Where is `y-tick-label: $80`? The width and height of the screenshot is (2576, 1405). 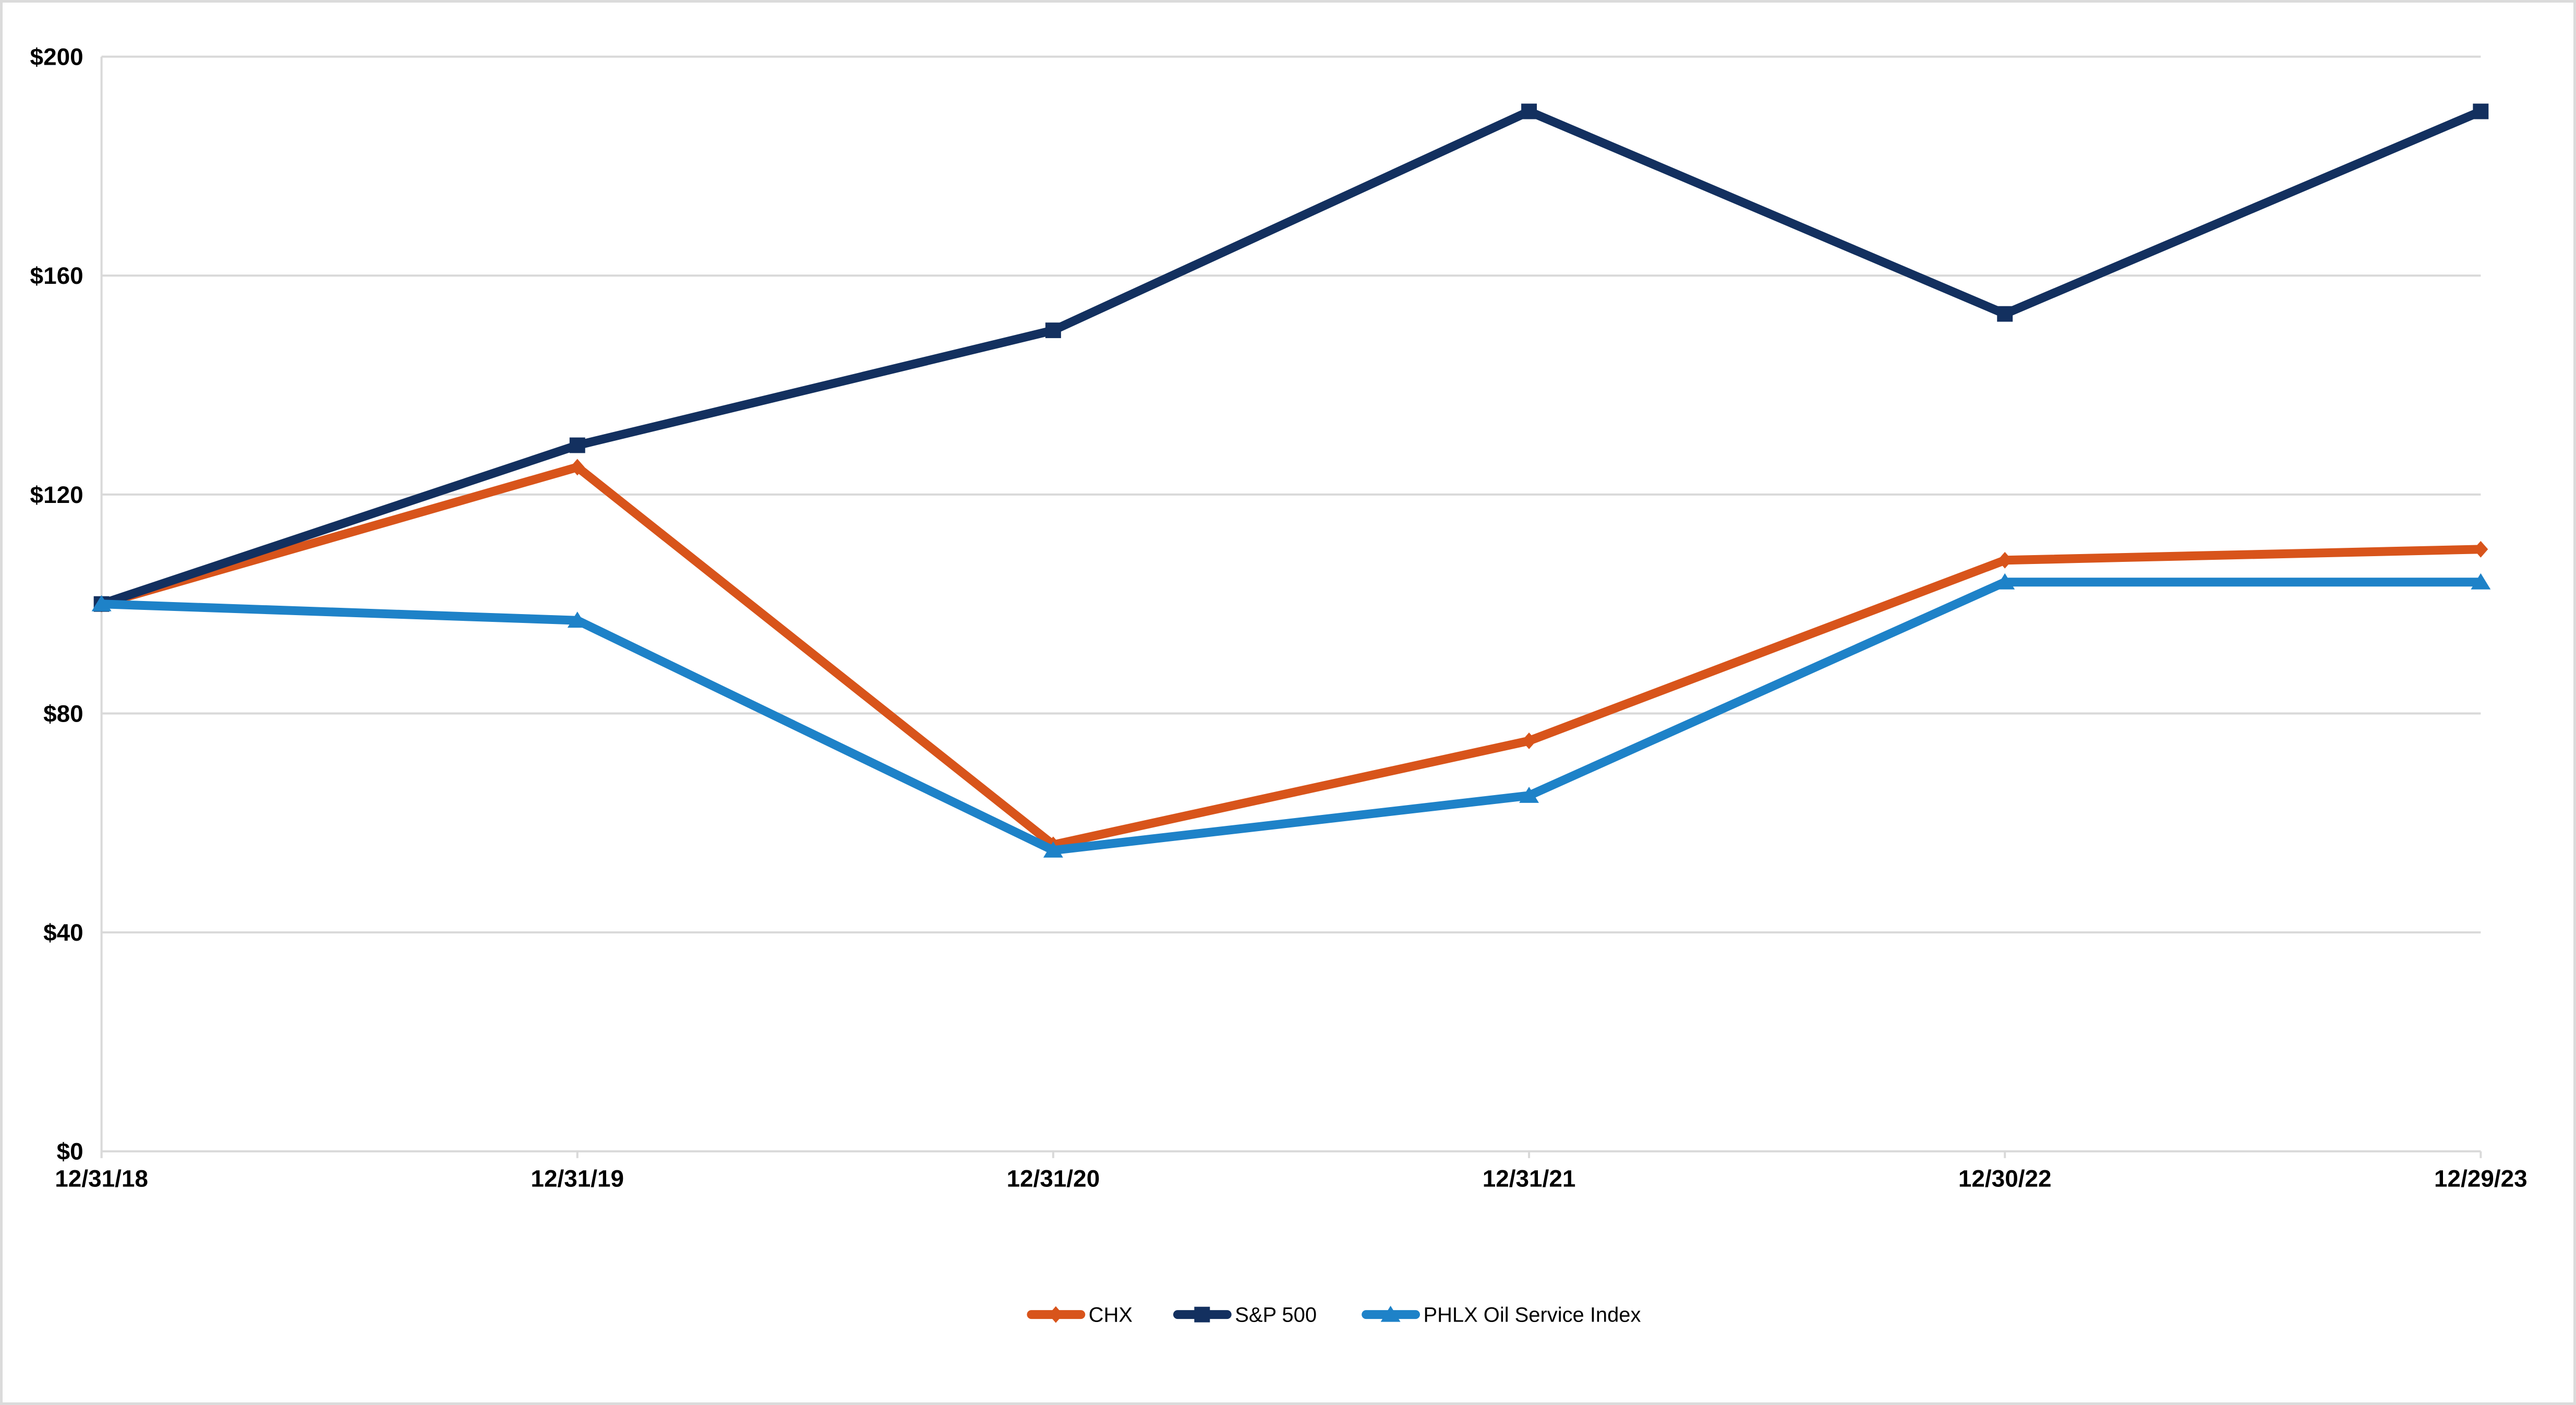 y-tick-label: $80 is located at coordinates (63, 714).